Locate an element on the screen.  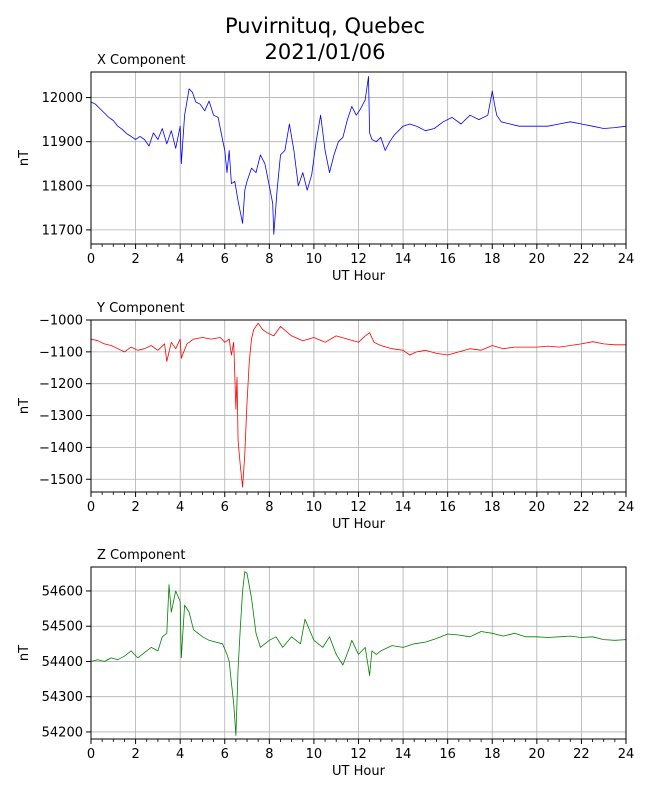
z-comp-x-tick-label: 16 is located at coordinates (447, 754).